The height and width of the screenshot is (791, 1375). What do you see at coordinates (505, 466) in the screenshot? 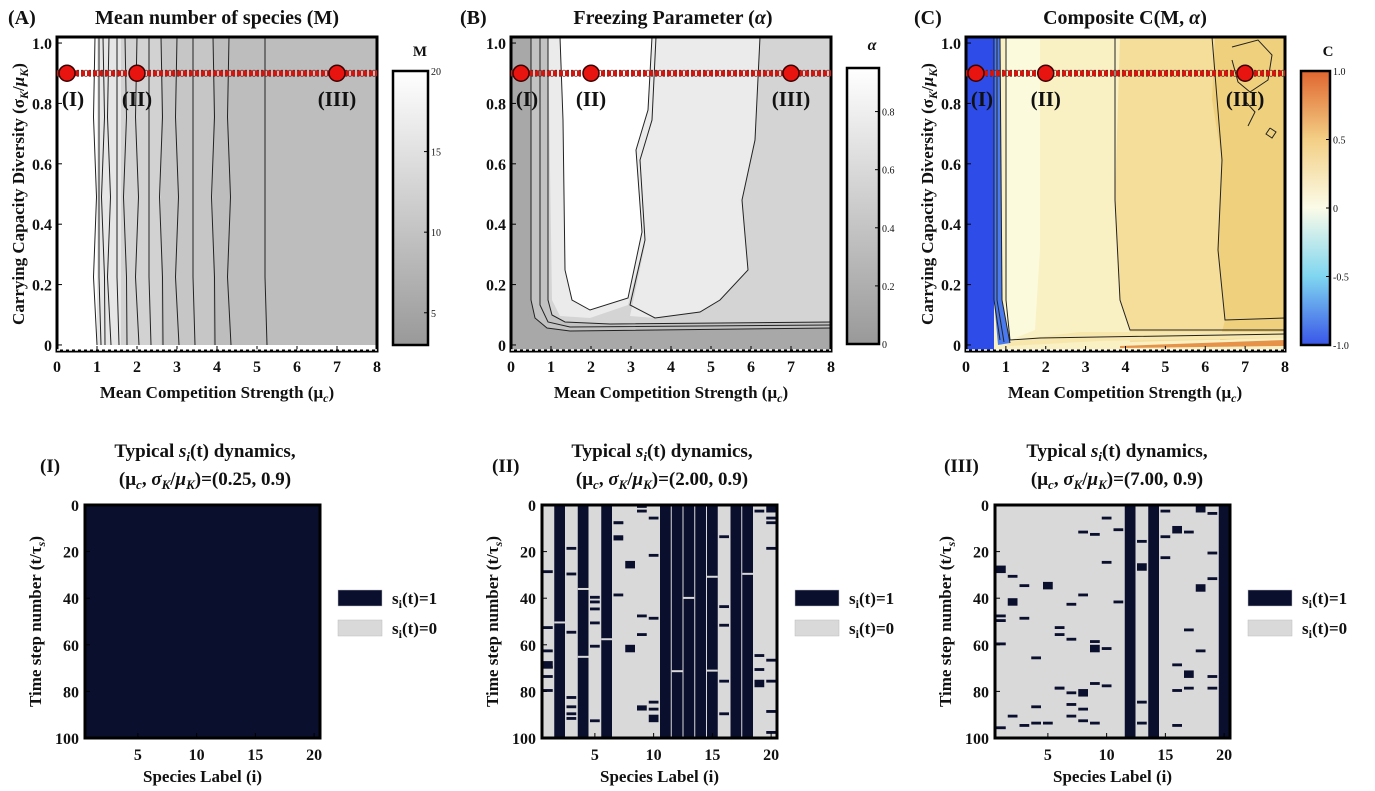
I see `dynamics-panel-label: (II)` at bounding box center [505, 466].